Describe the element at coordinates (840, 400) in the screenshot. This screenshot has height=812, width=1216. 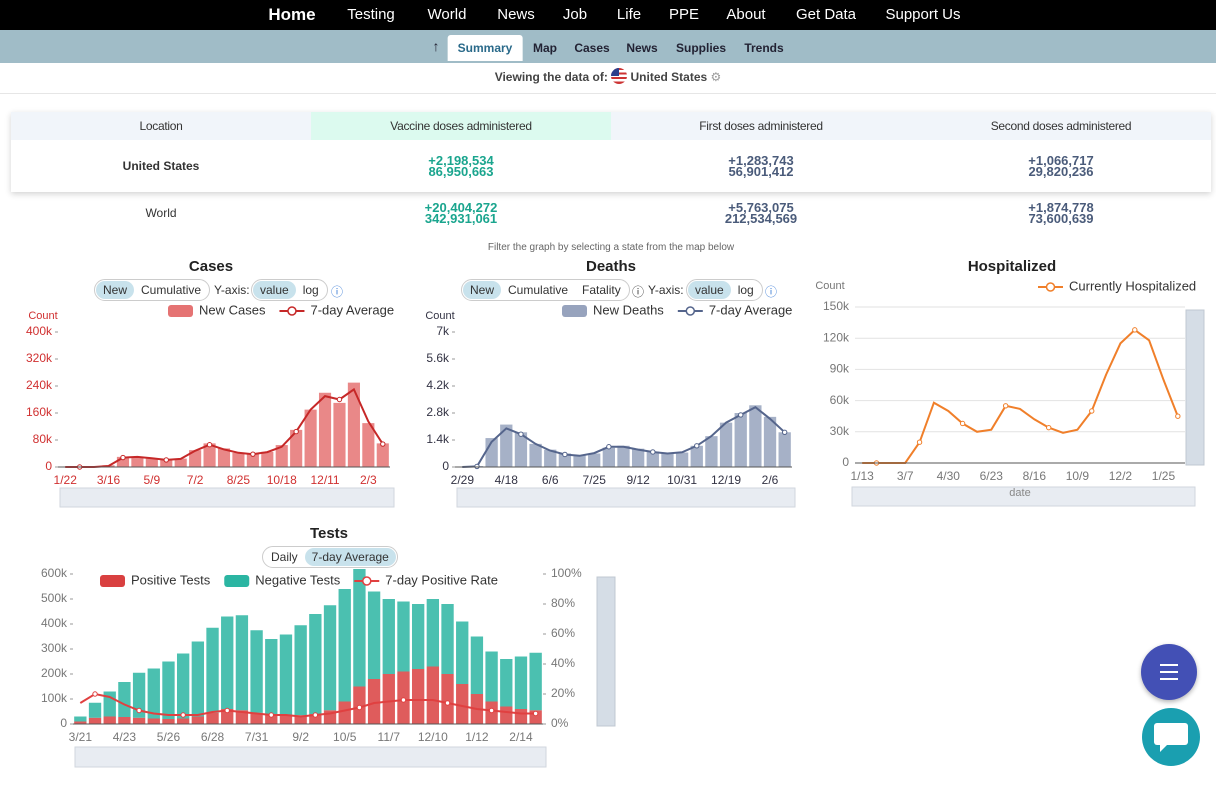
I see `y-tick-label: 60k` at that location.